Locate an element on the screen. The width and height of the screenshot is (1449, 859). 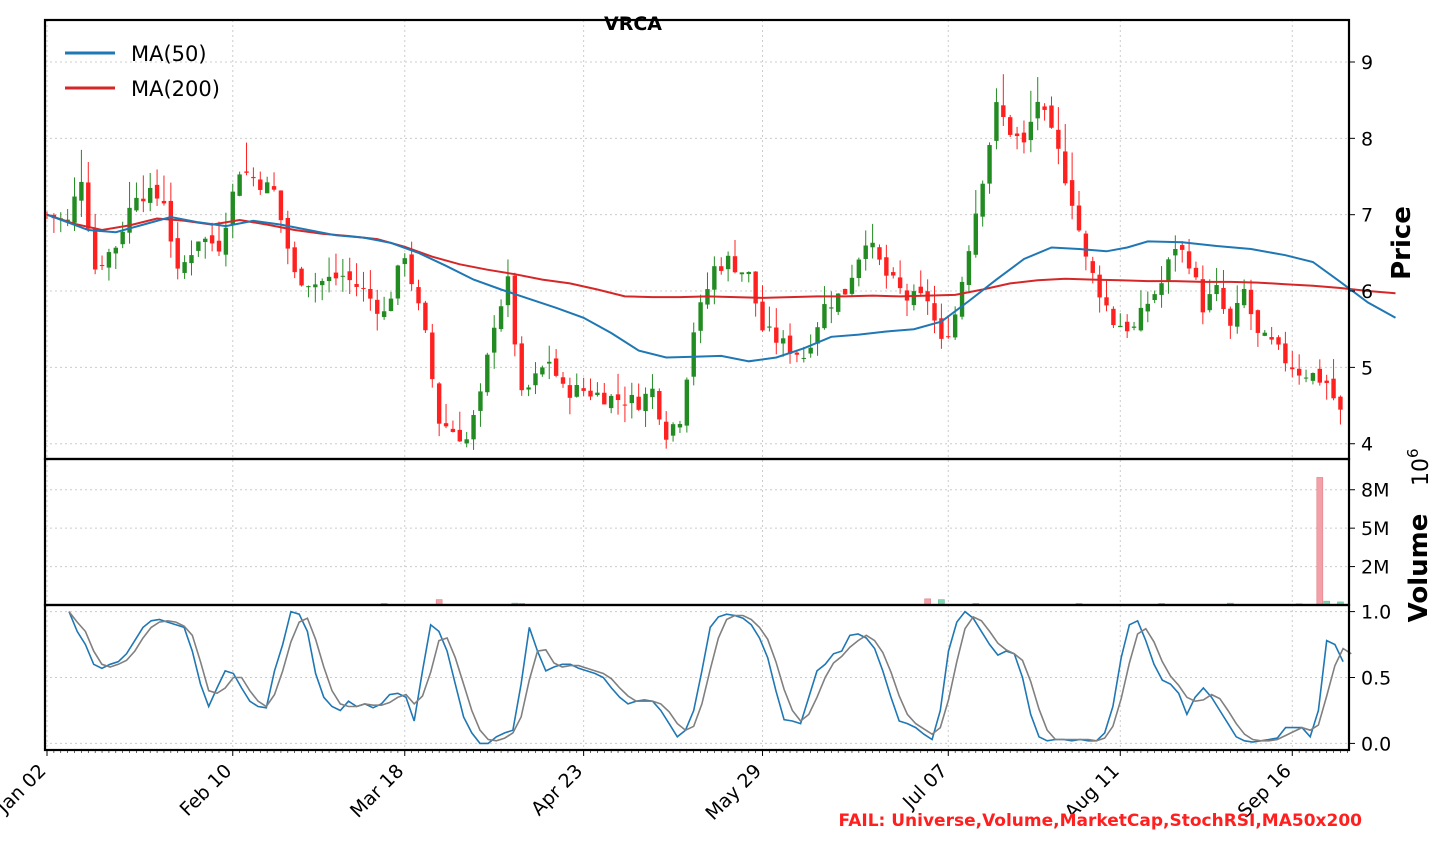
y-tick-label: 1.0 is located at coordinates (1376, 613).